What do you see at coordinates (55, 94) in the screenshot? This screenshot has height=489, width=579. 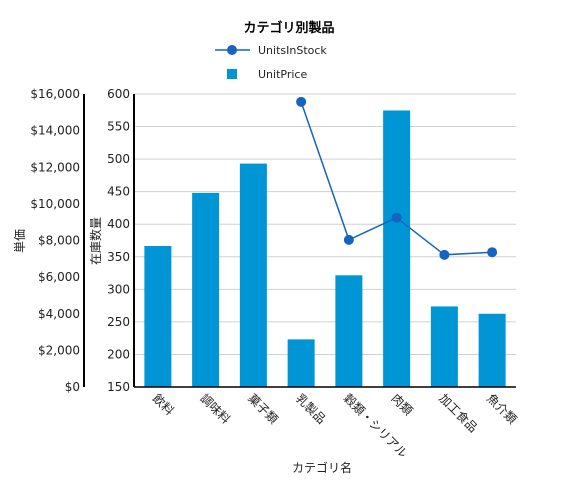 I see `left-tick-label: $16,000` at bounding box center [55, 94].